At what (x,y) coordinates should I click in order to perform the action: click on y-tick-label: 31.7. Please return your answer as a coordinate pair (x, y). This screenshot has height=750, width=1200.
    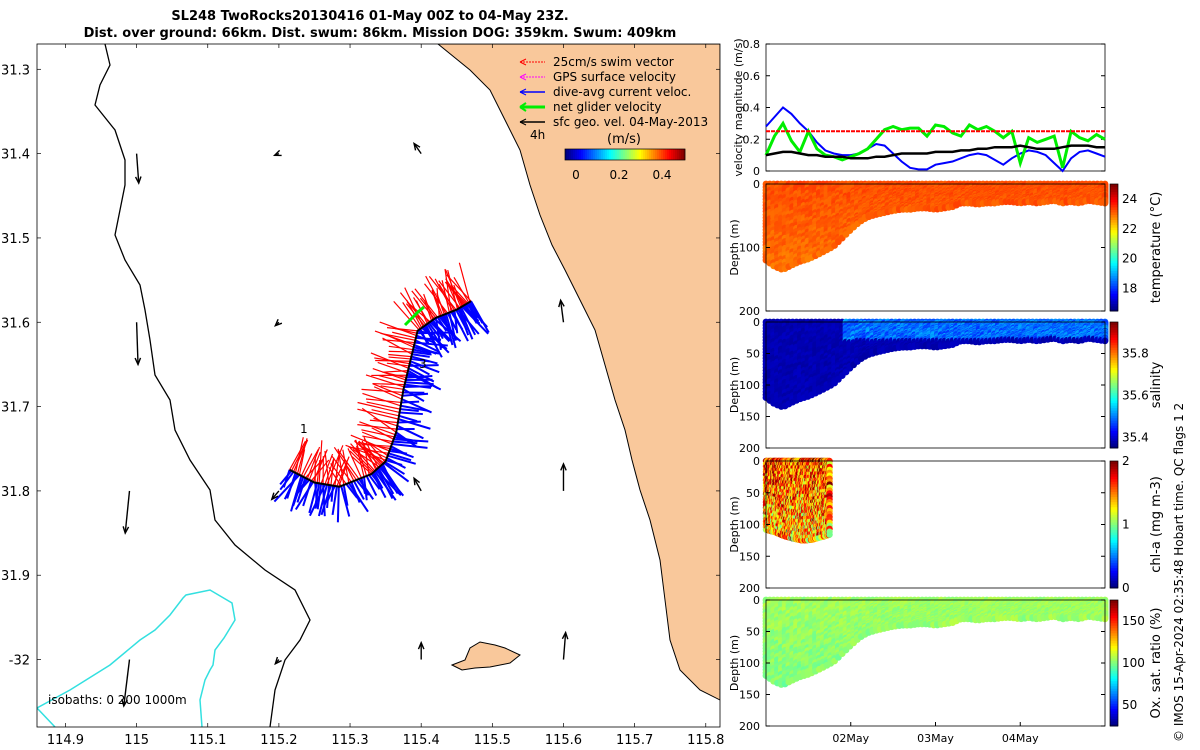
    Looking at the image, I should click on (15, 408).